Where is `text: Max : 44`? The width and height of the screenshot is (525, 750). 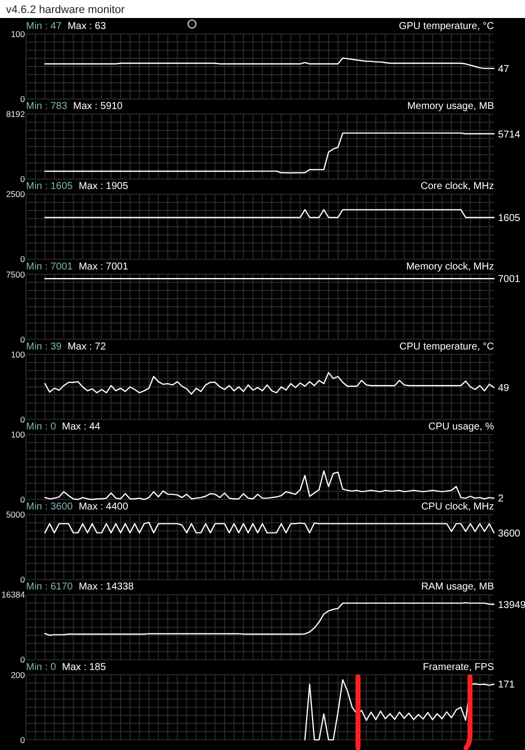
text: Max : 44 is located at coordinates (81, 427).